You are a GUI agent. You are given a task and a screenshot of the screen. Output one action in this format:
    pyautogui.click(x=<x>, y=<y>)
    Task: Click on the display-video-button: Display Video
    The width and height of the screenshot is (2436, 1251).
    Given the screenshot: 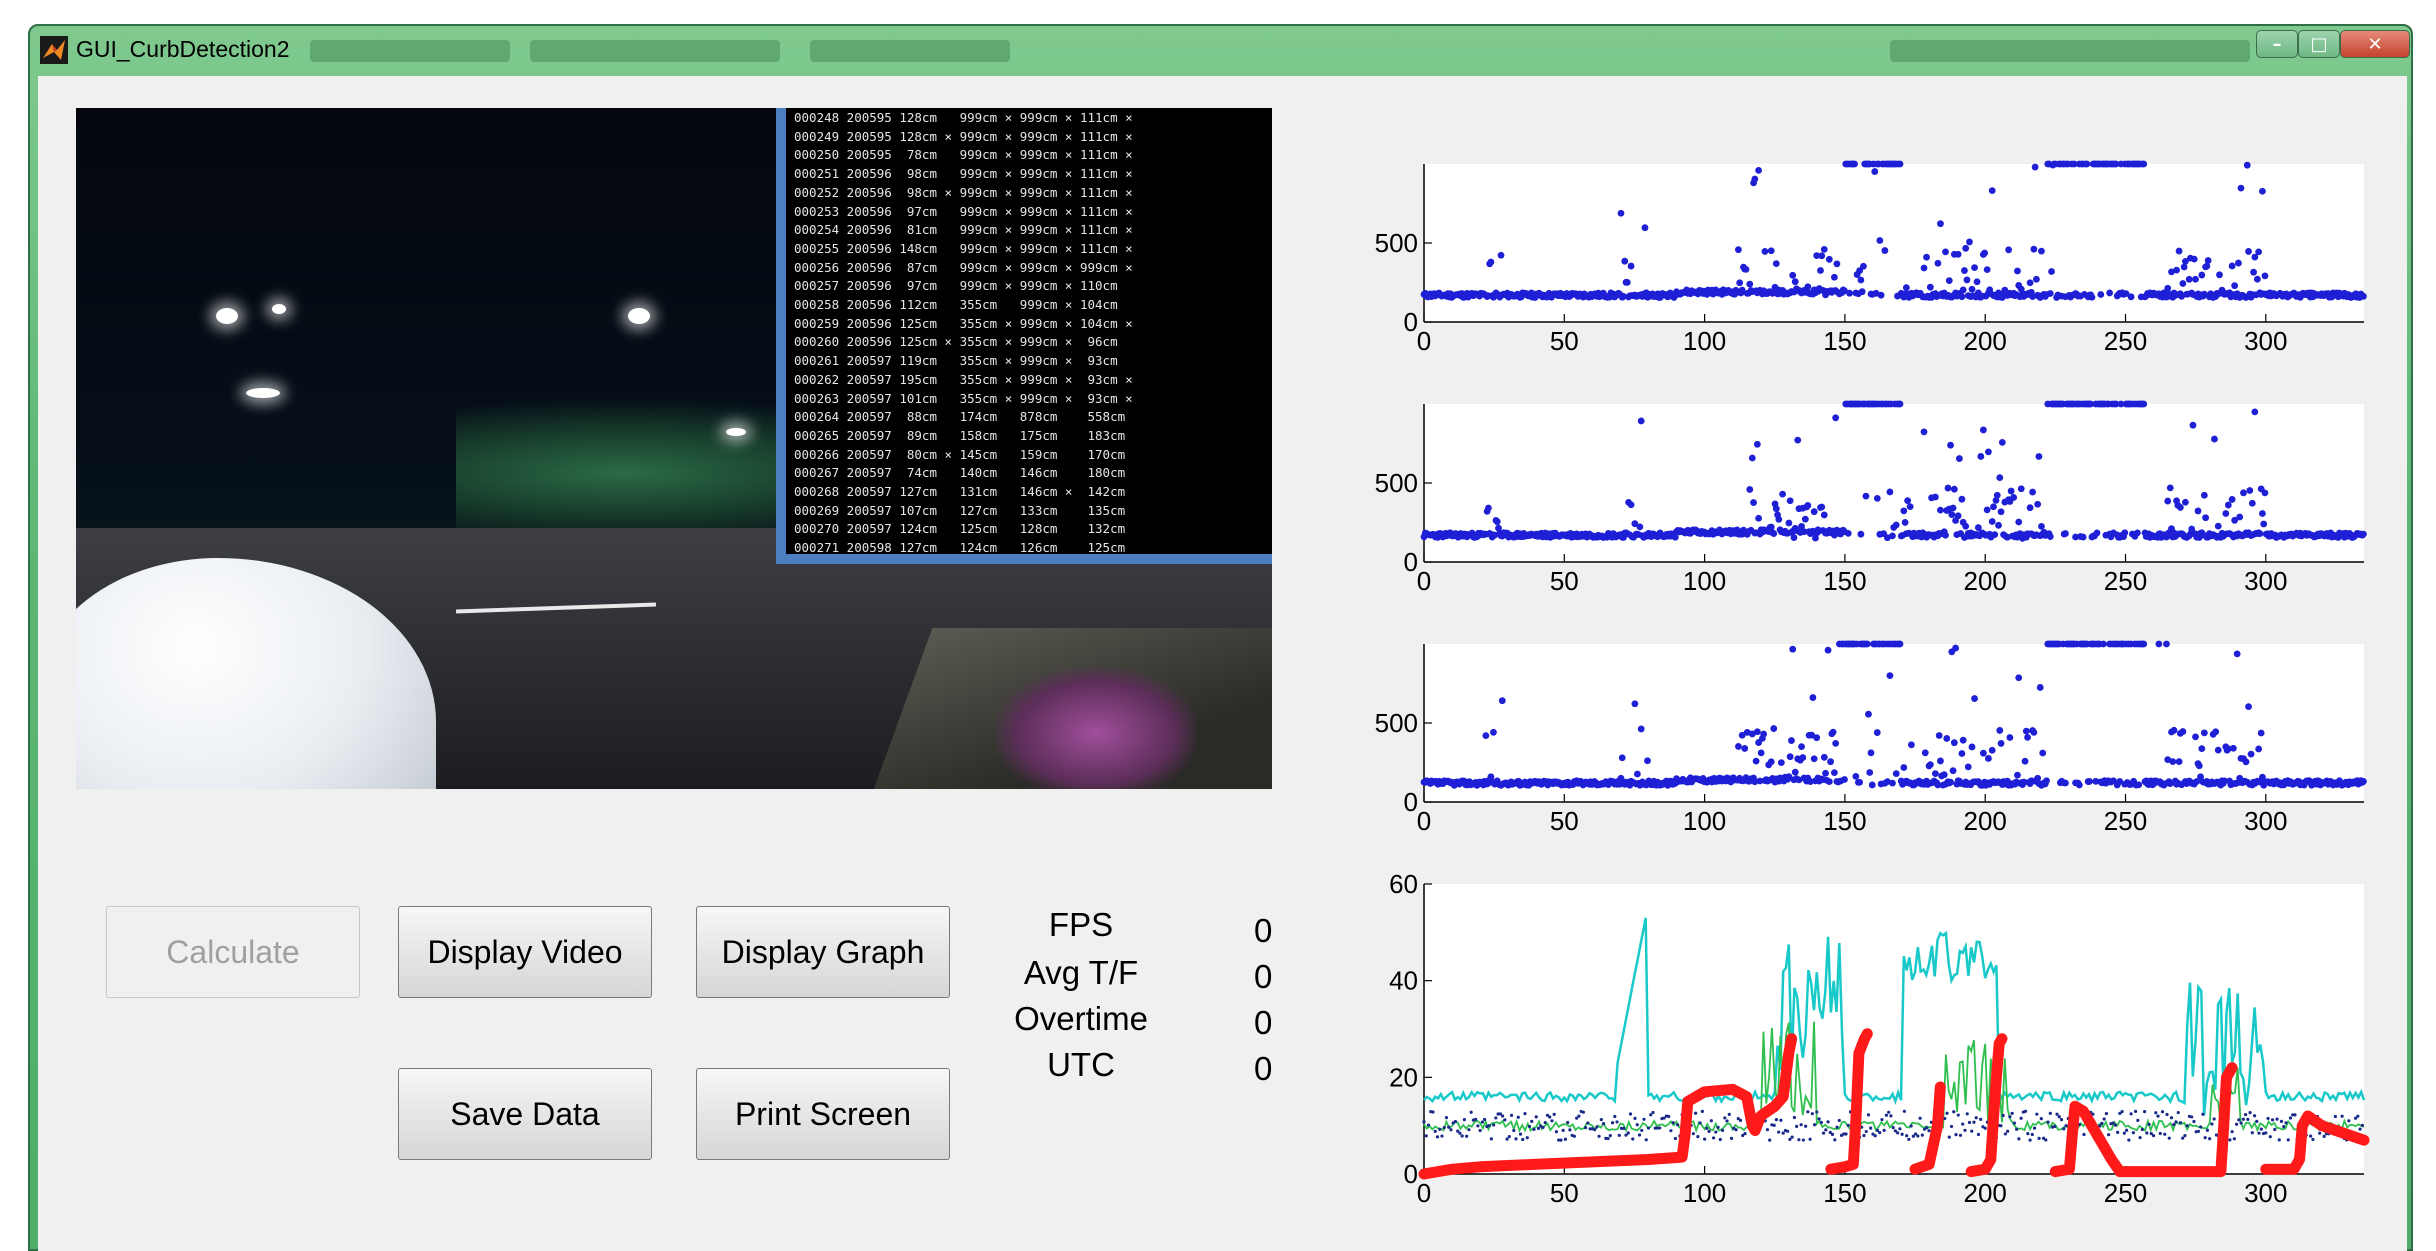 What is the action you would take?
    pyautogui.click(x=525, y=952)
    